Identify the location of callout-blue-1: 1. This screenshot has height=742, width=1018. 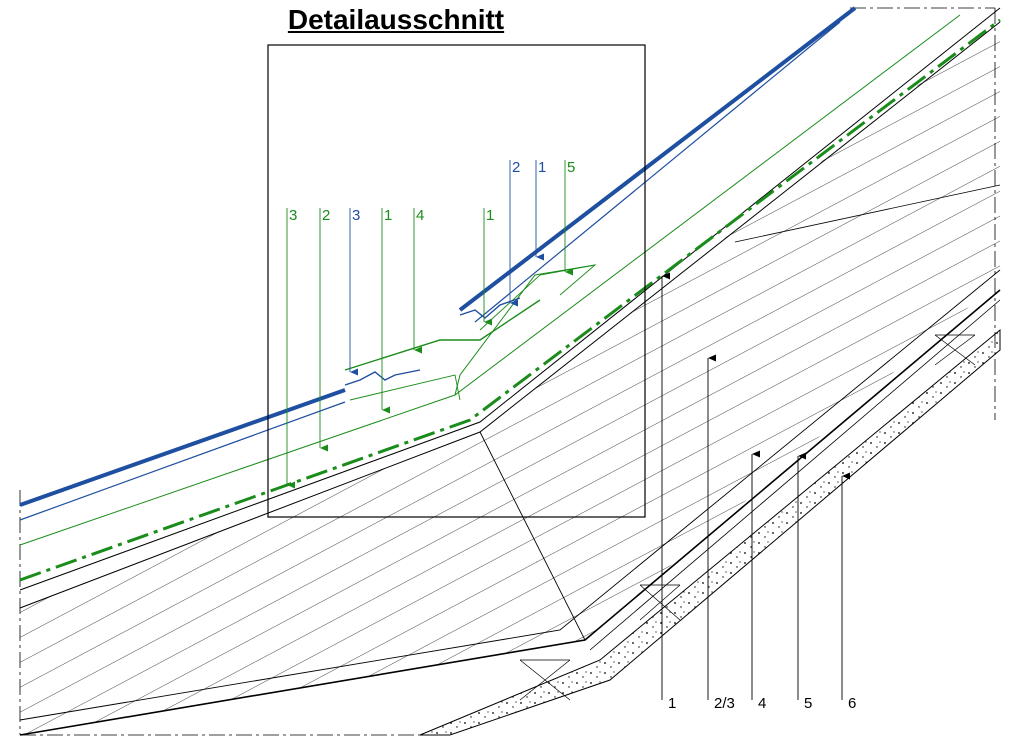
(542, 167).